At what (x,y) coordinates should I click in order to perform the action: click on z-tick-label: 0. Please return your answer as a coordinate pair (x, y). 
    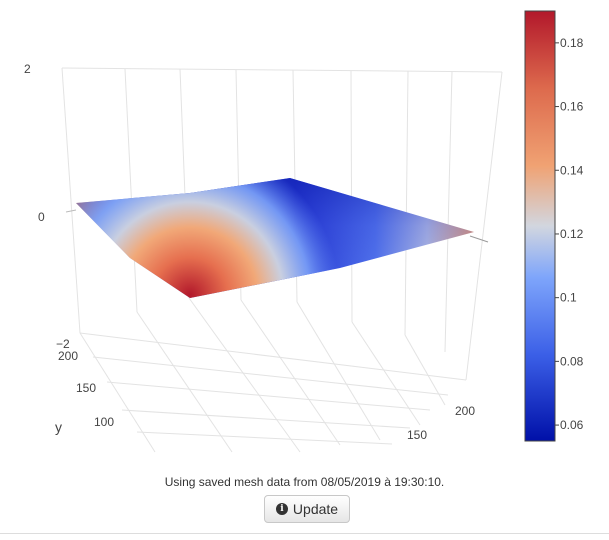
    Looking at the image, I should click on (41, 217).